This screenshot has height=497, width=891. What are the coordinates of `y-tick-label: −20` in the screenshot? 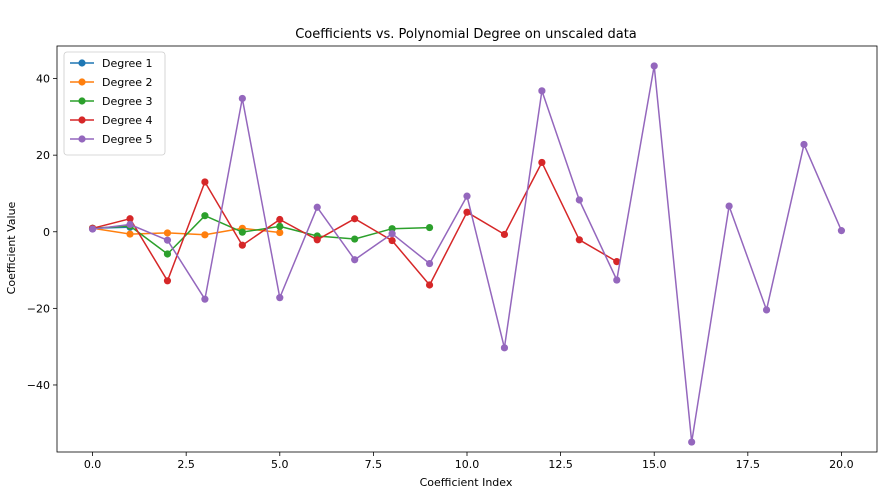 It's located at (38, 308).